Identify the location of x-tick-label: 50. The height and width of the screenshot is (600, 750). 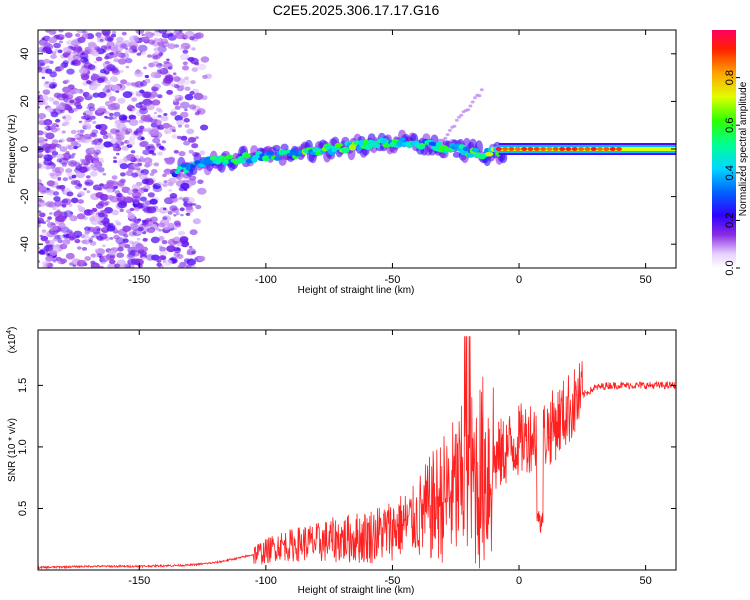
(645, 581).